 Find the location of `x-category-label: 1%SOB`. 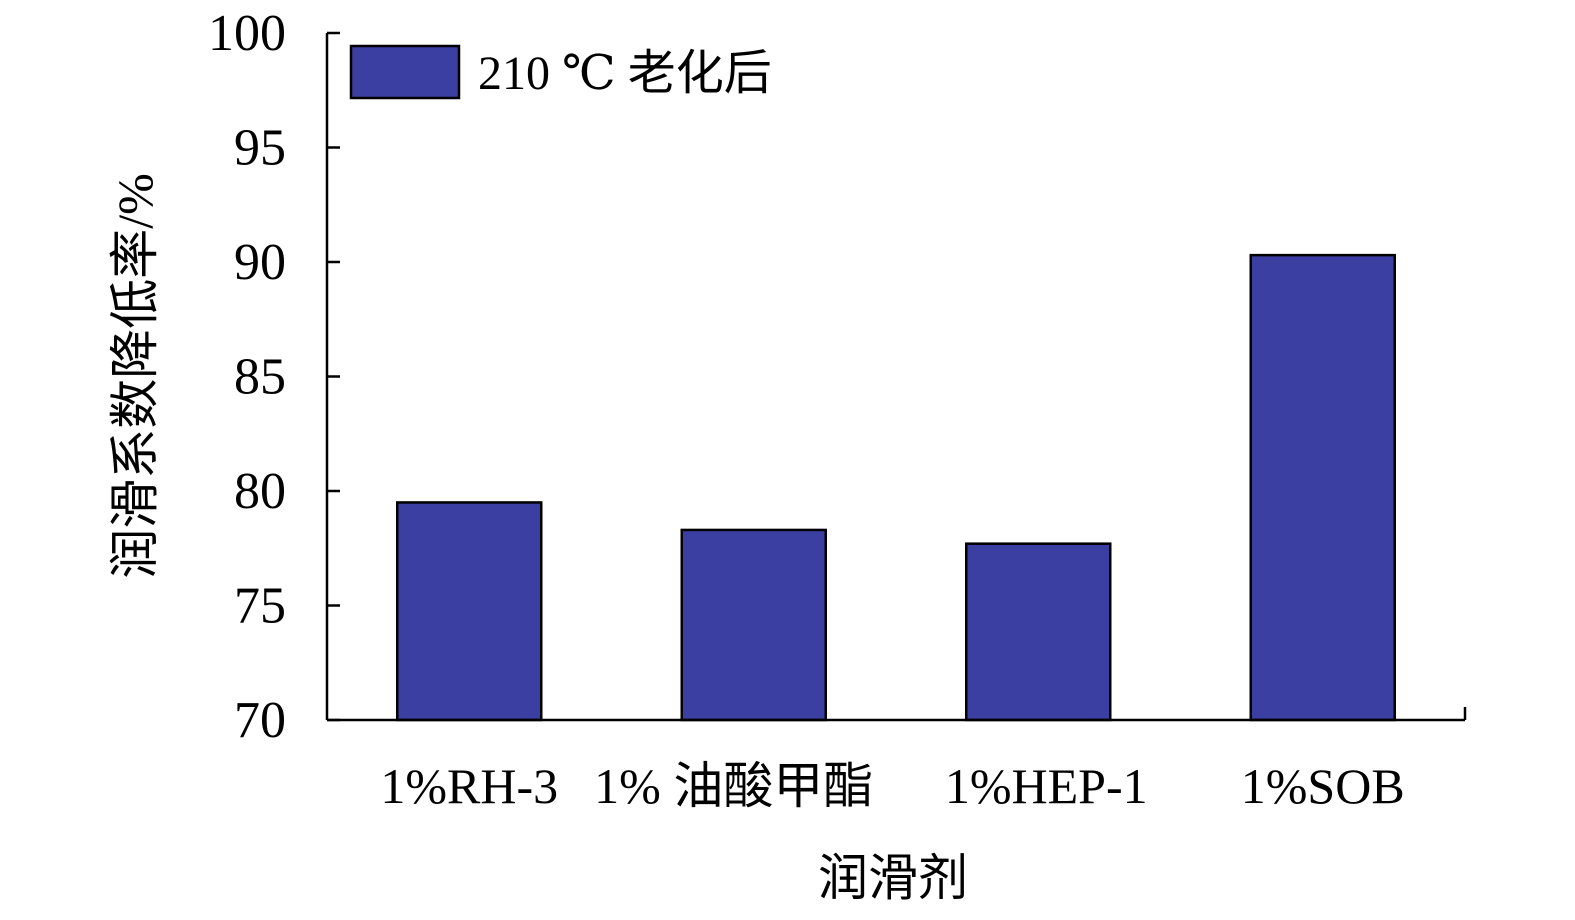

x-category-label: 1%SOB is located at coordinates (1323, 786).